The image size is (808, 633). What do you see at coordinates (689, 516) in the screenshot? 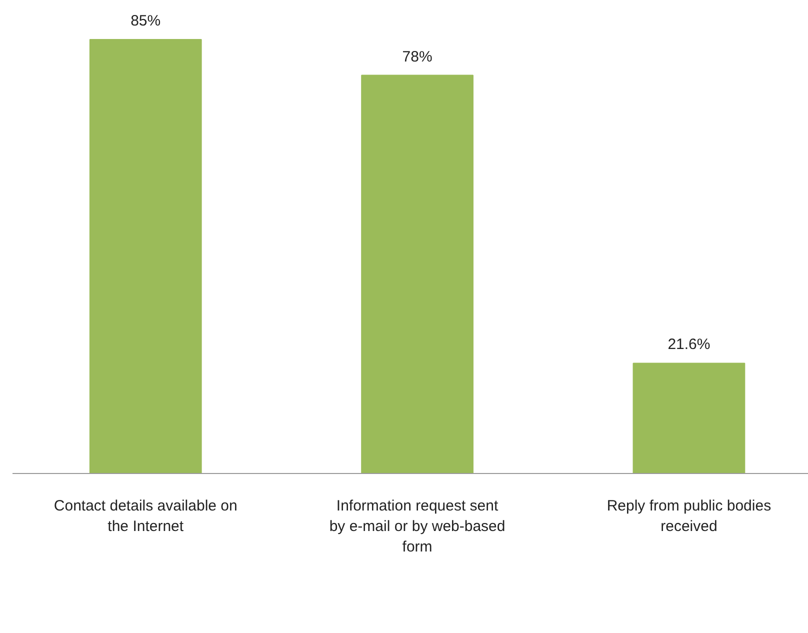
I see `x-tick-label: Reply from public bodies received` at bounding box center [689, 516].